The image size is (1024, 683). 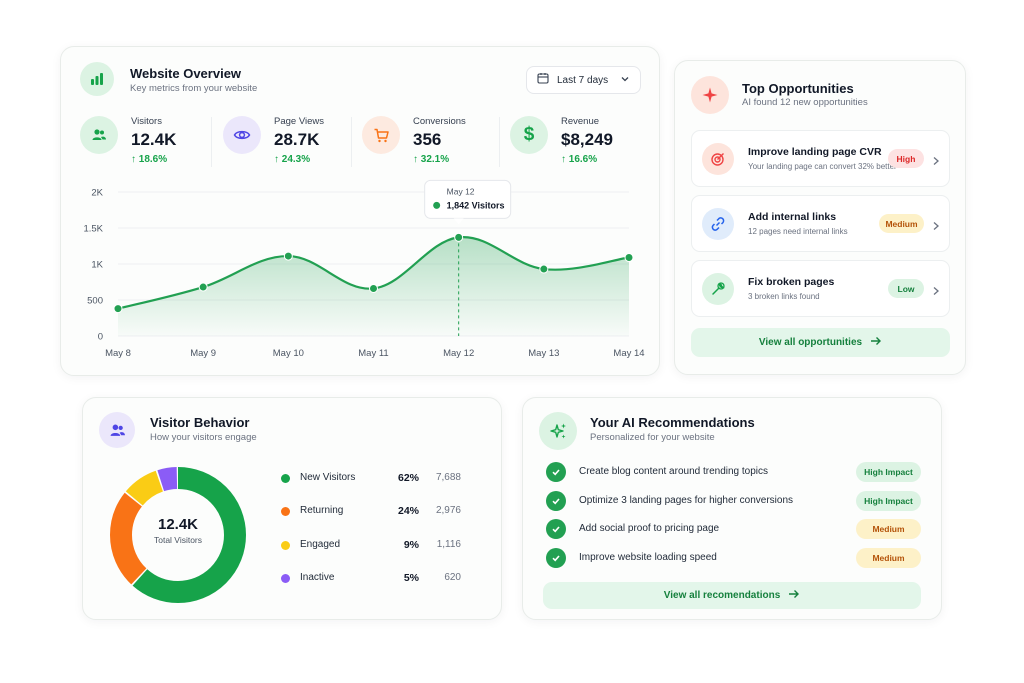 What do you see at coordinates (784, 296) in the screenshot?
I see `opportunity-desc: 3 broken links found` at bounding box center [784, 296].